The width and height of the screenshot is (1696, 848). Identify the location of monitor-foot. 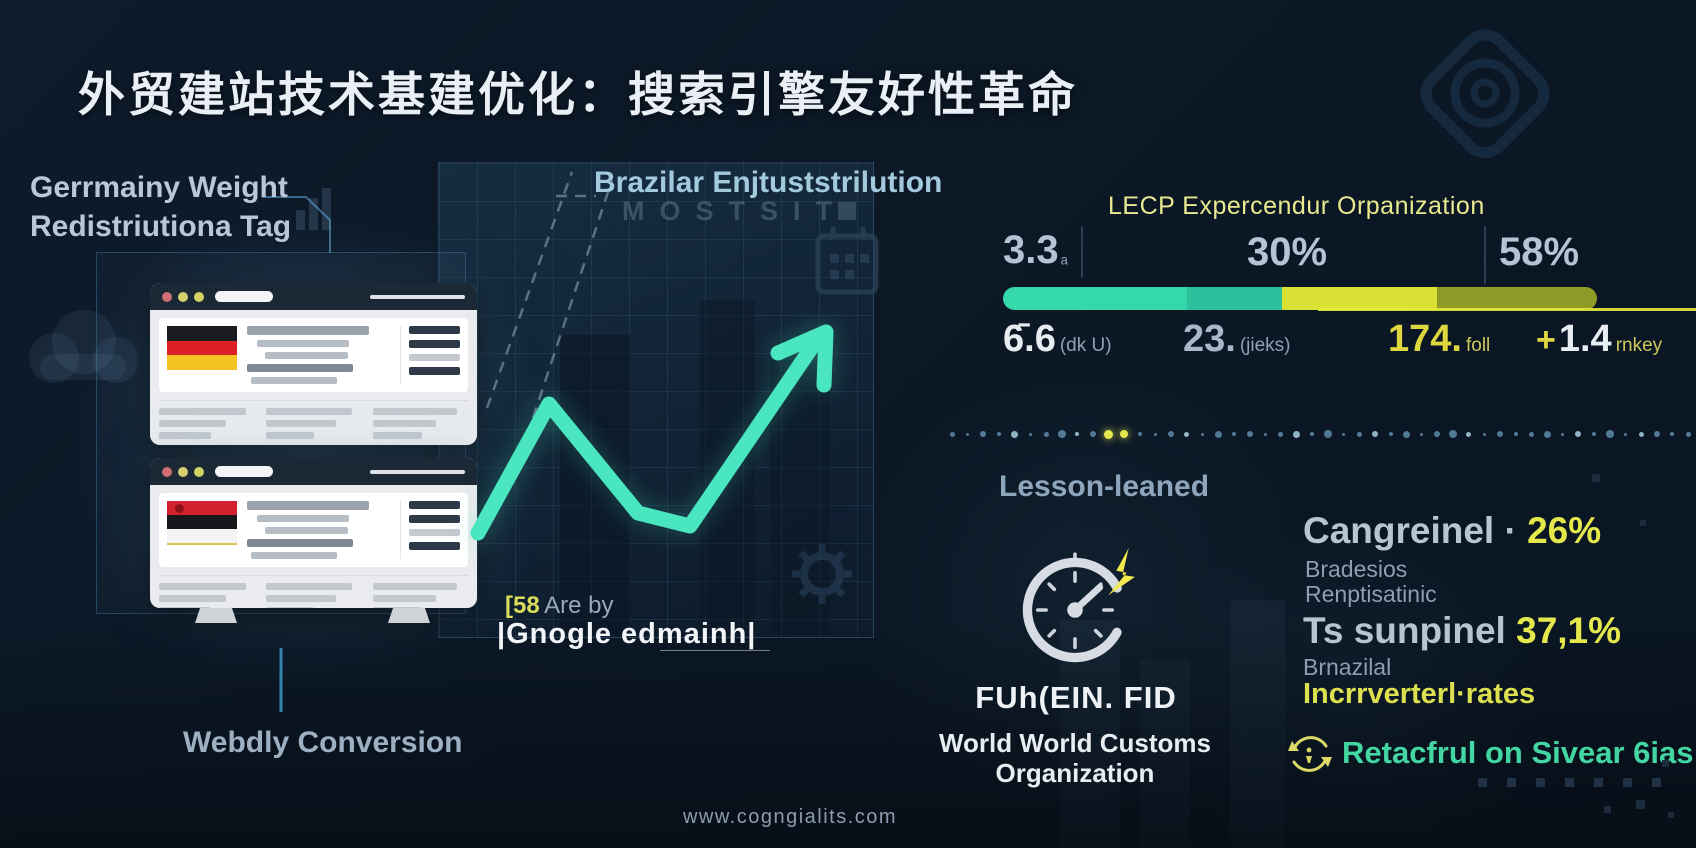
(216, 615).